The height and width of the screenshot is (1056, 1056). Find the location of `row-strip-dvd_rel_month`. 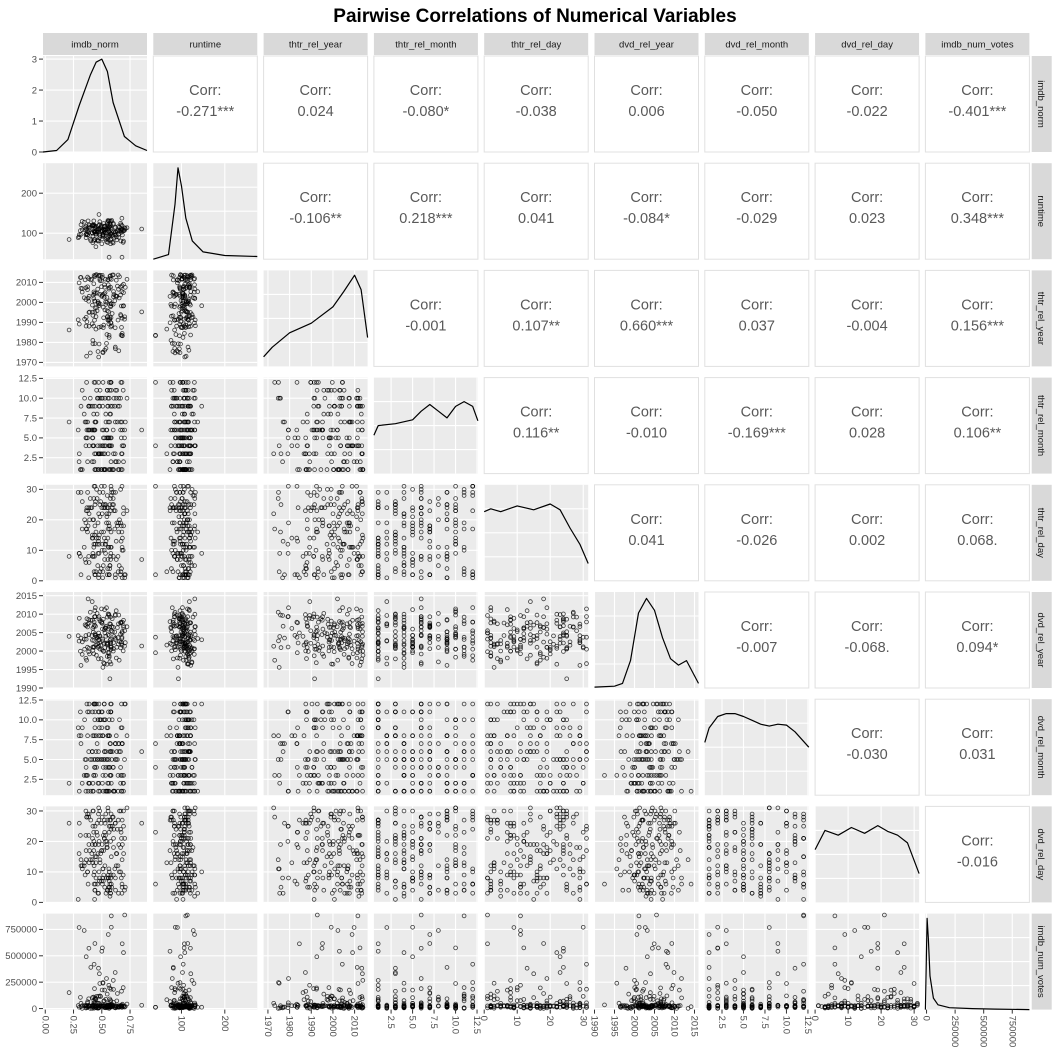

row-strip-dvd_rel_month is located at coordinates (1041, 747).